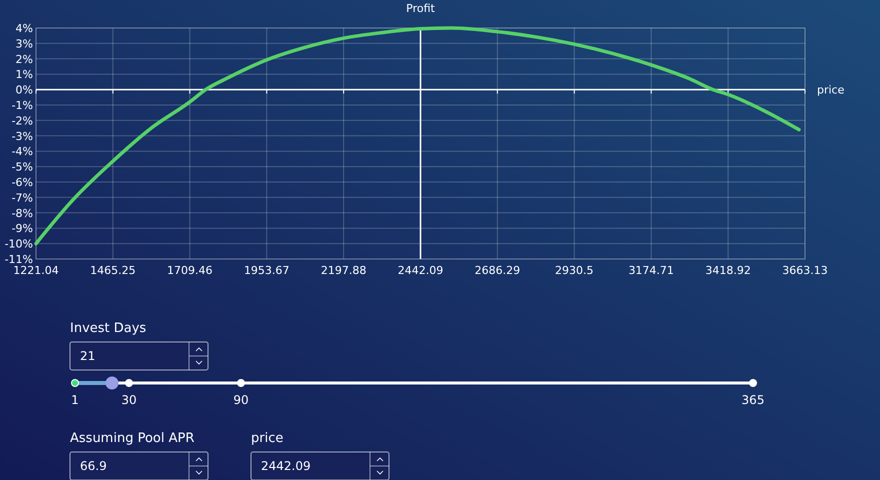  I want to click on y-tick-label: -8%, so click(22, 213).